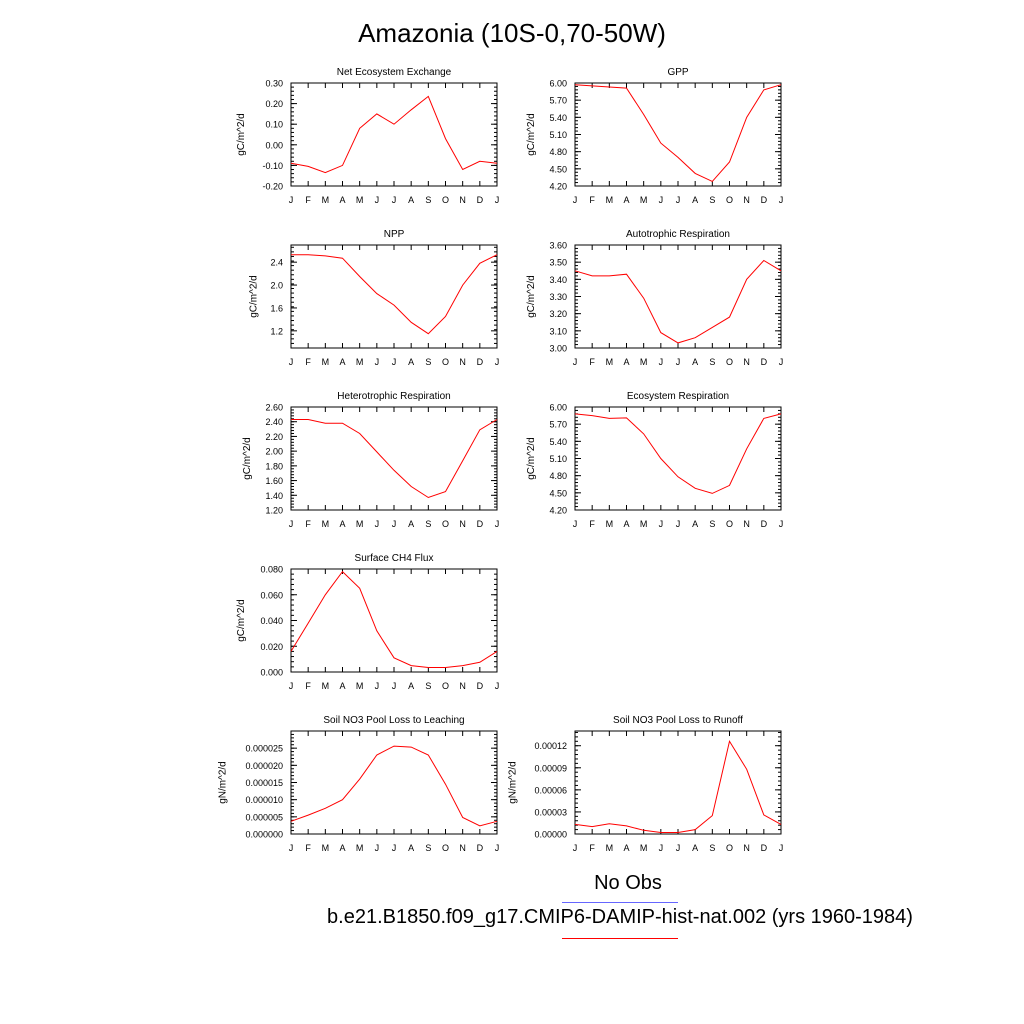 Image resolution: width=1024 pixels, height=1024 pixels. I want to click on y-tick-label: 0.000000, so click(264, 835).